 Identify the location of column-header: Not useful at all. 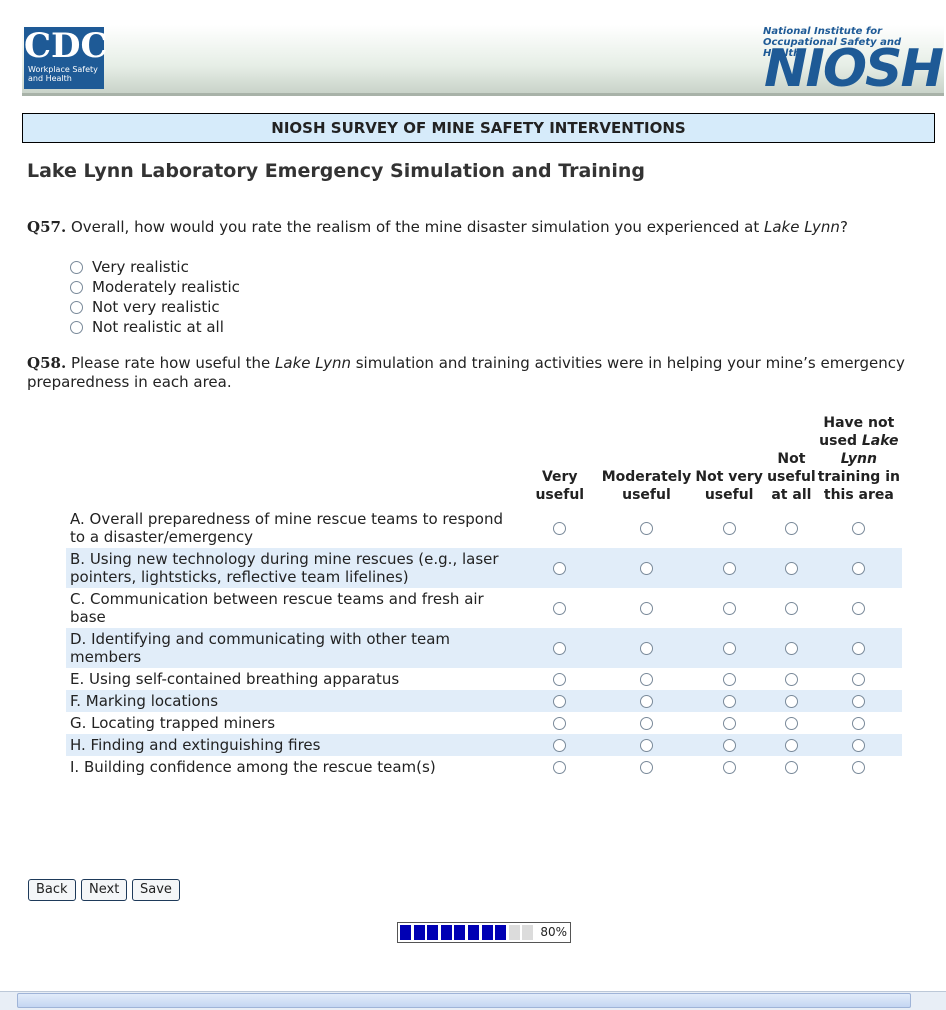
(791, 461).